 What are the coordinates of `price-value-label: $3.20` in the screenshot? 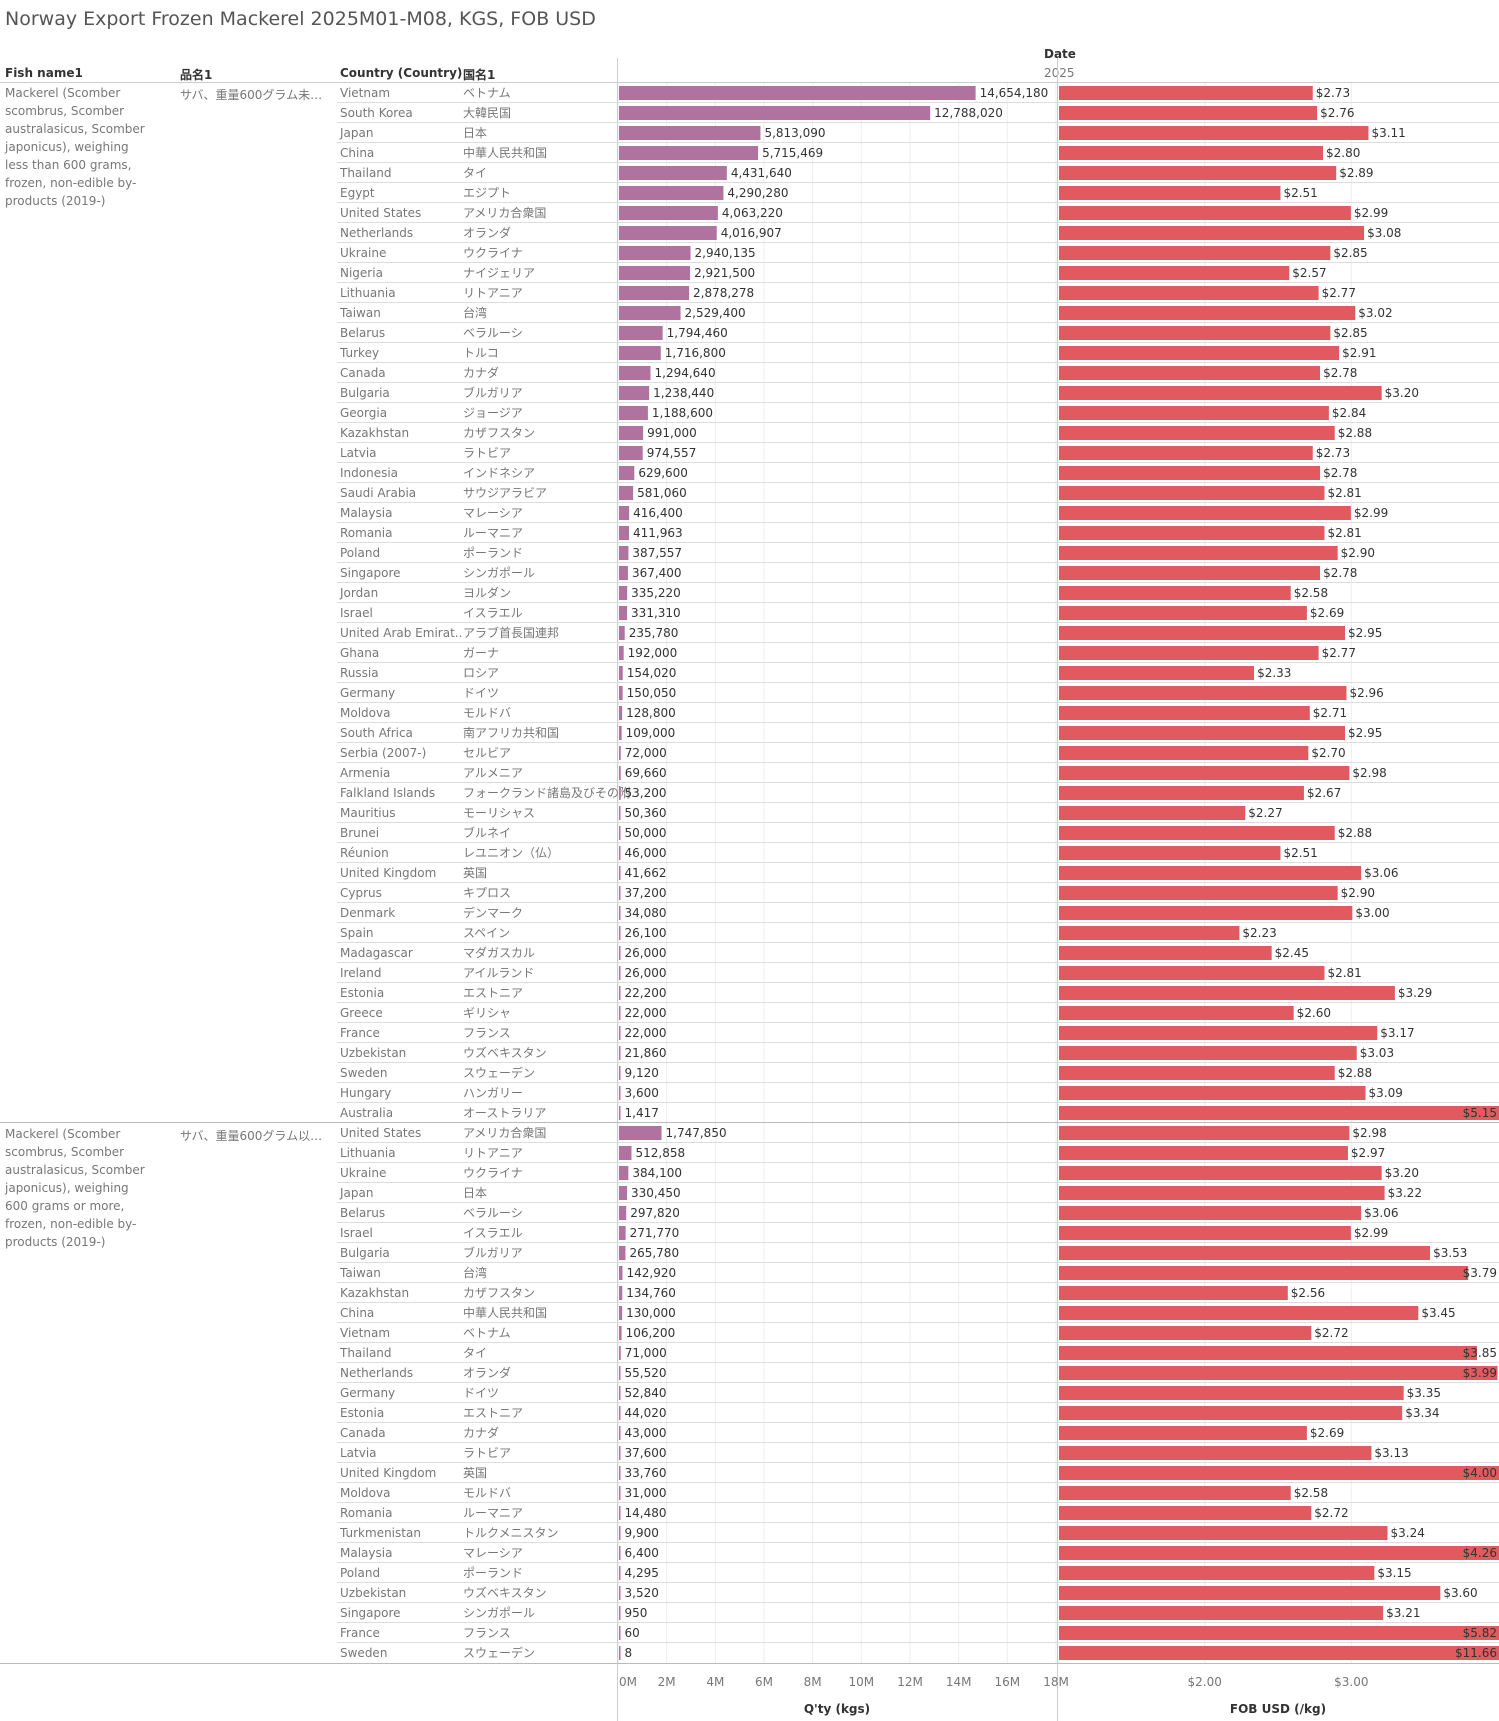 It's located at (1402, 1173).